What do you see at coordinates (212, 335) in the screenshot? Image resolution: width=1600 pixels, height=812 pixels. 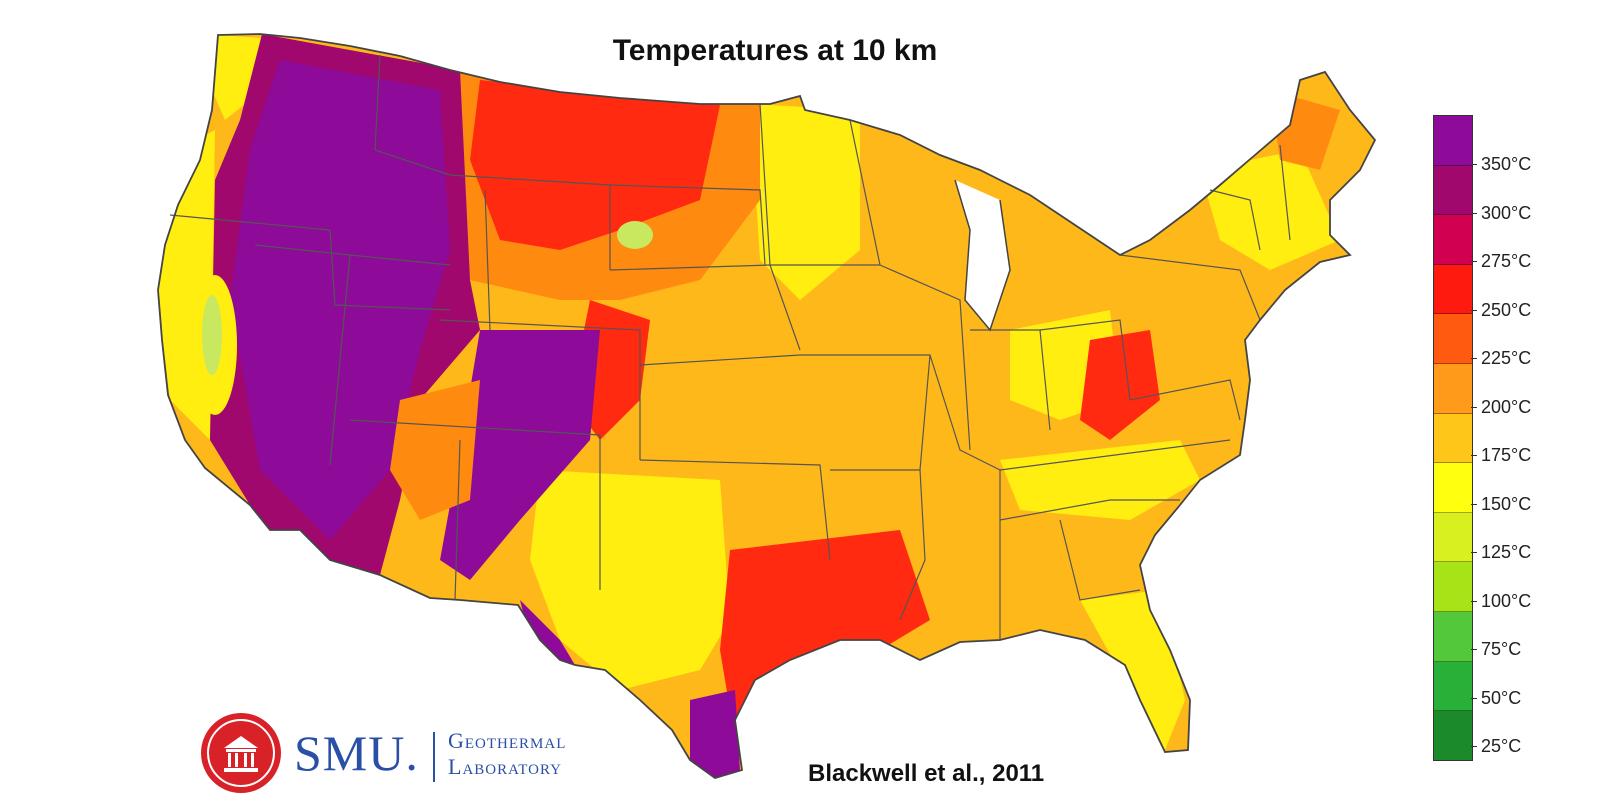 I see `heat-zone-central-valley-green` at bounding box center [212, 335].